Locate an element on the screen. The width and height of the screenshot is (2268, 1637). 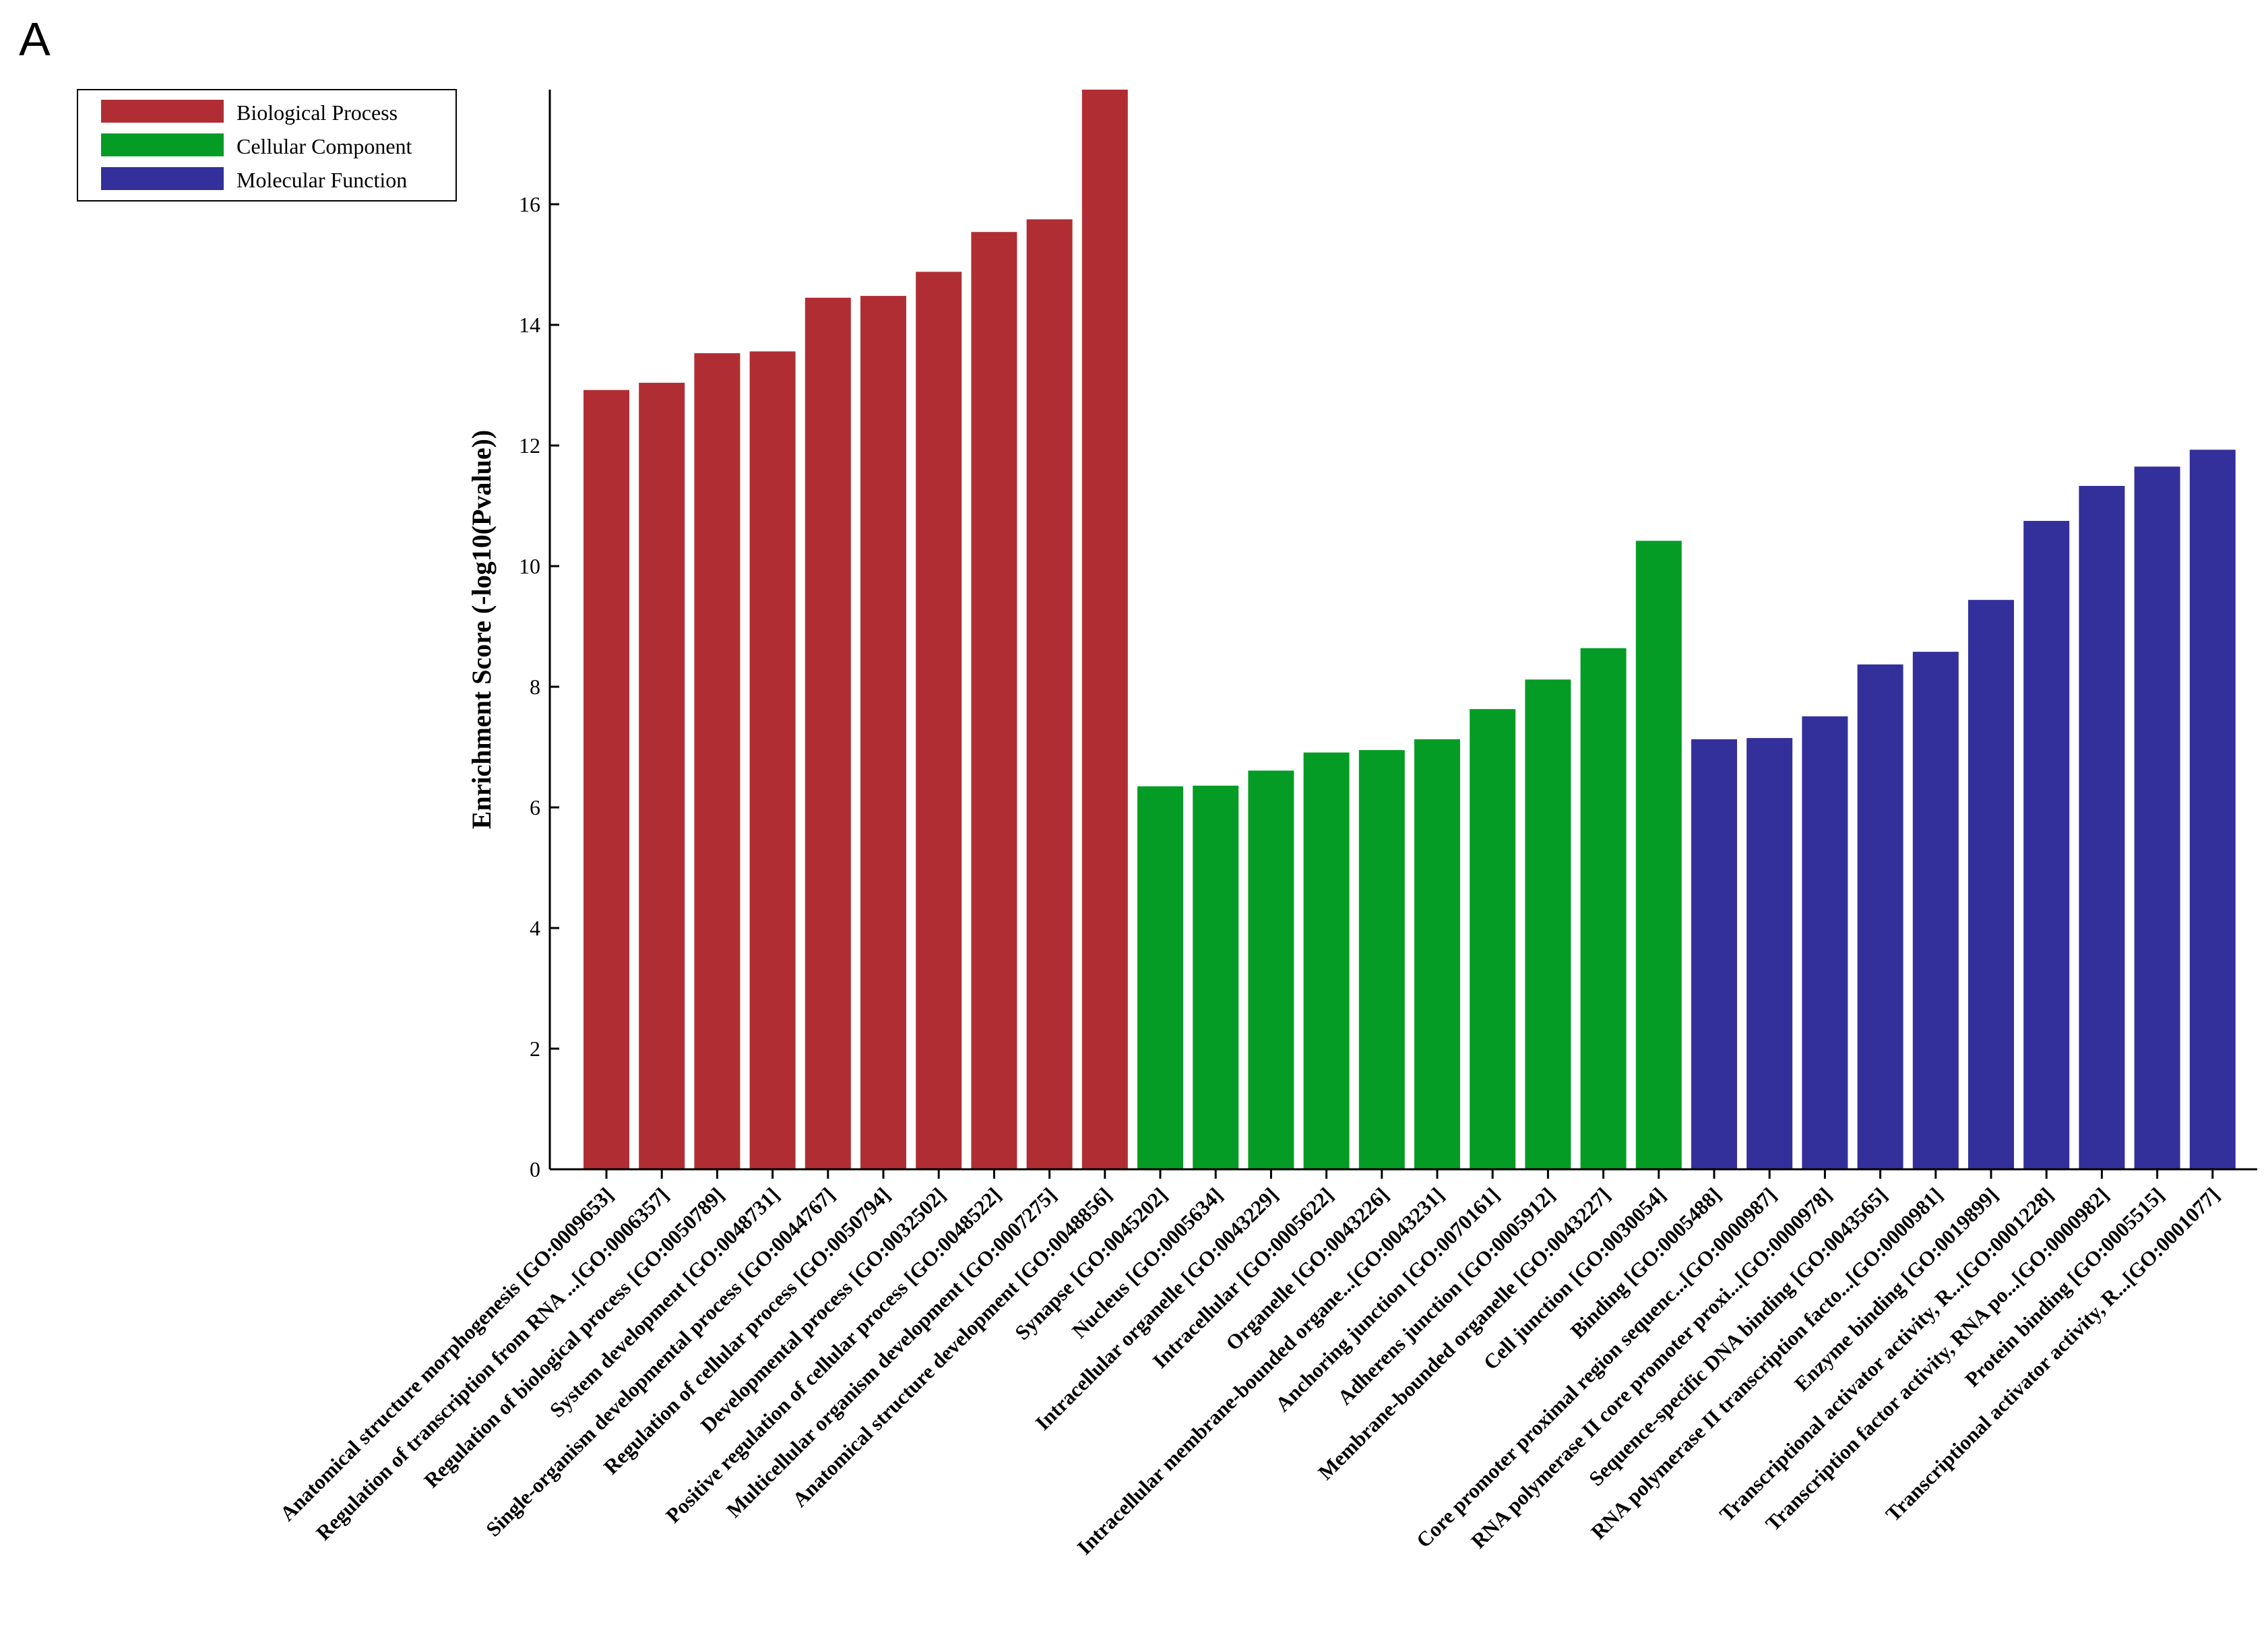
legend-swatch-cellular-component is located at coordinates (163, 144).